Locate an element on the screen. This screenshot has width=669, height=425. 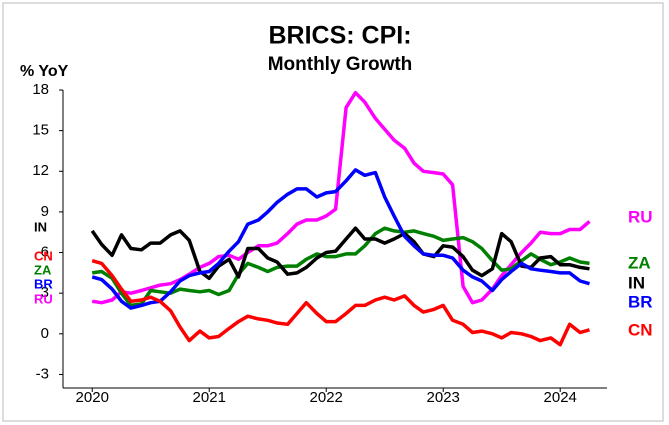
y-tick-label: 6 is located at coordinates (45, 252).